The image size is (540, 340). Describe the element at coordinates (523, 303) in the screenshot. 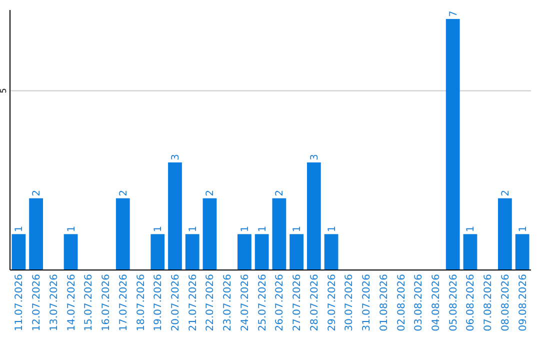

I see `x-tick-label: 09.08.2026` at that location.